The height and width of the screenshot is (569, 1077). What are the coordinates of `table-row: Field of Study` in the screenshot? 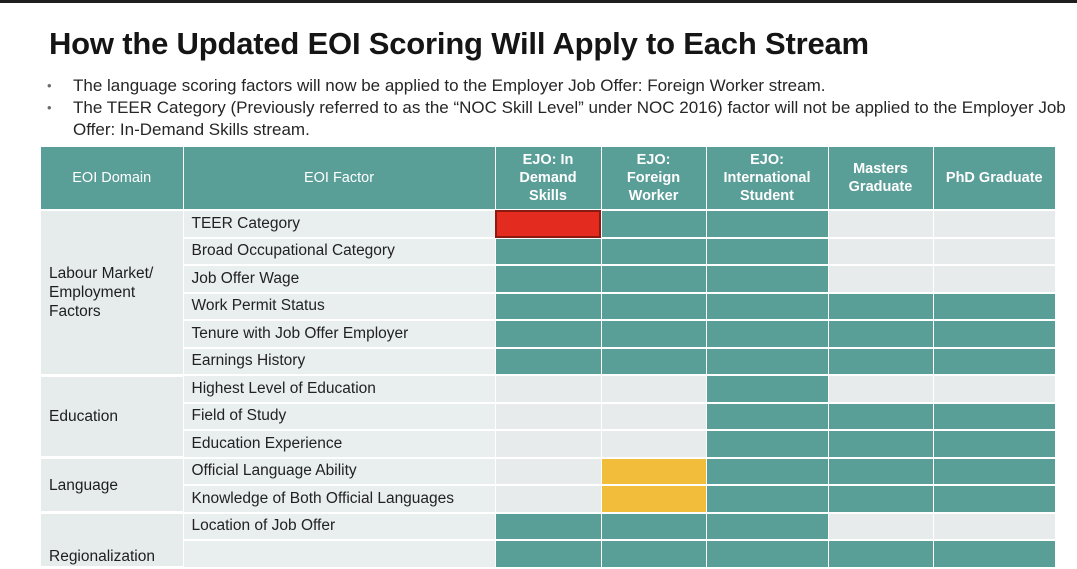 It's located at (548, 416).